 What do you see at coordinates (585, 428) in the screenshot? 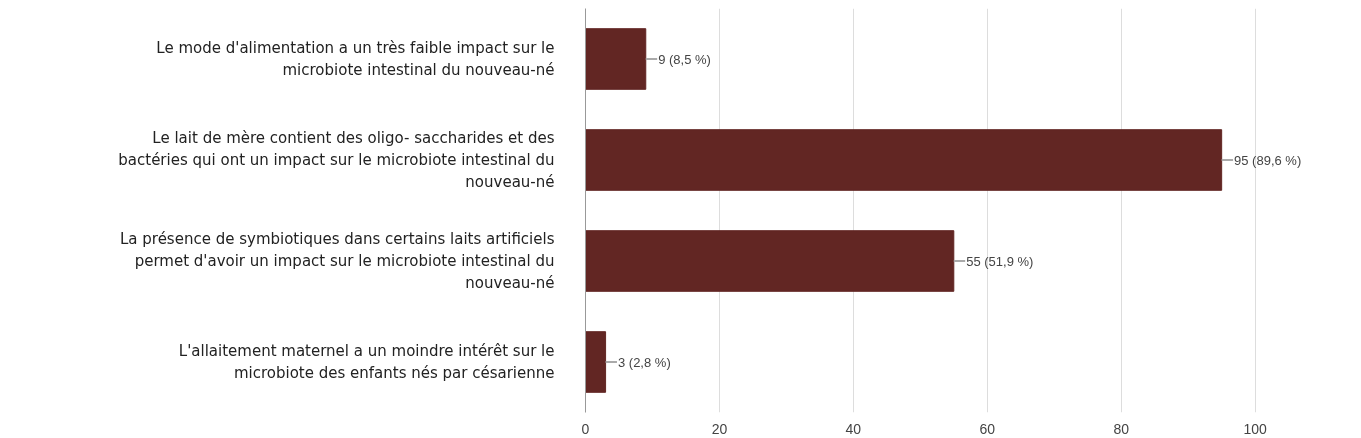
I see `x-tick-label: 0` at bounding box center [585, 428].